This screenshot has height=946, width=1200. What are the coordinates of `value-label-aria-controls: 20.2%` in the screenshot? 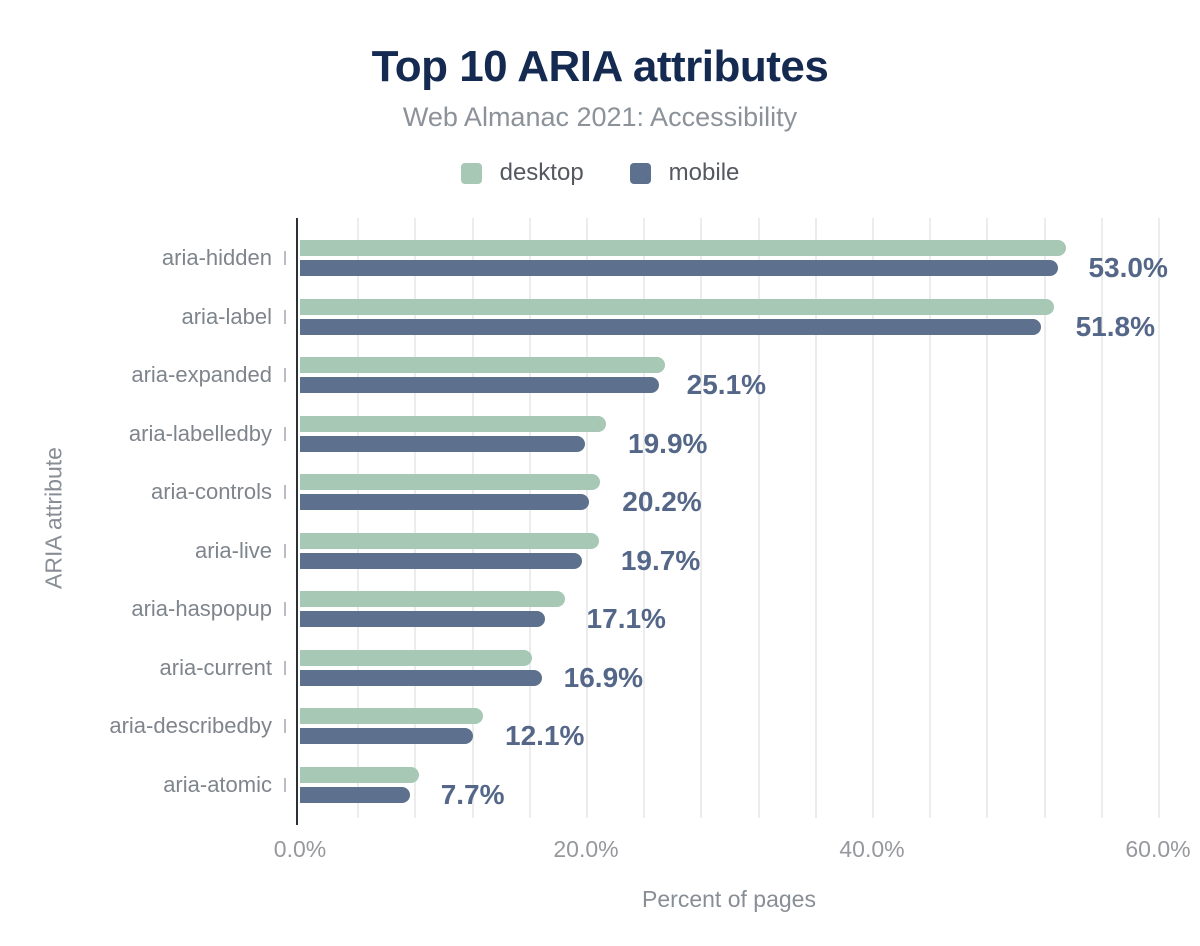 It's located at (662, 501).